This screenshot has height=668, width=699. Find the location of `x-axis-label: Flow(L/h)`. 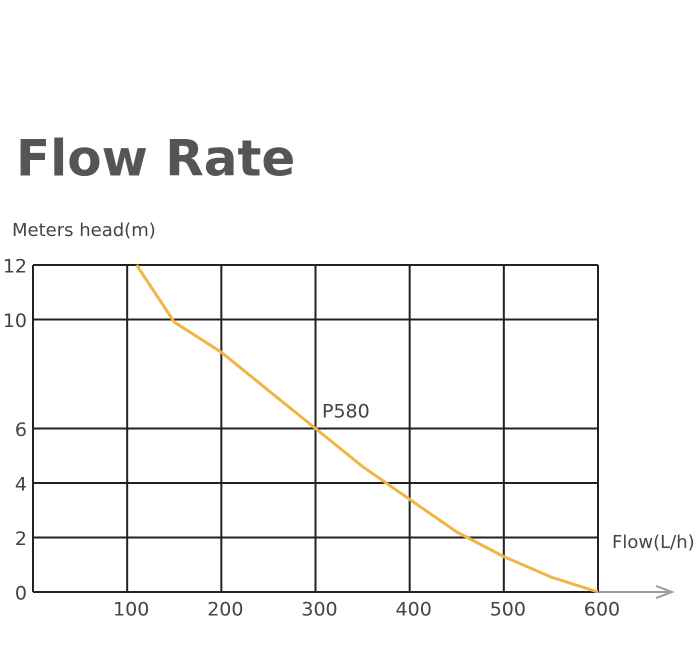

x-axis-label: Flow(L/h) is located at coordinates (653, 542).